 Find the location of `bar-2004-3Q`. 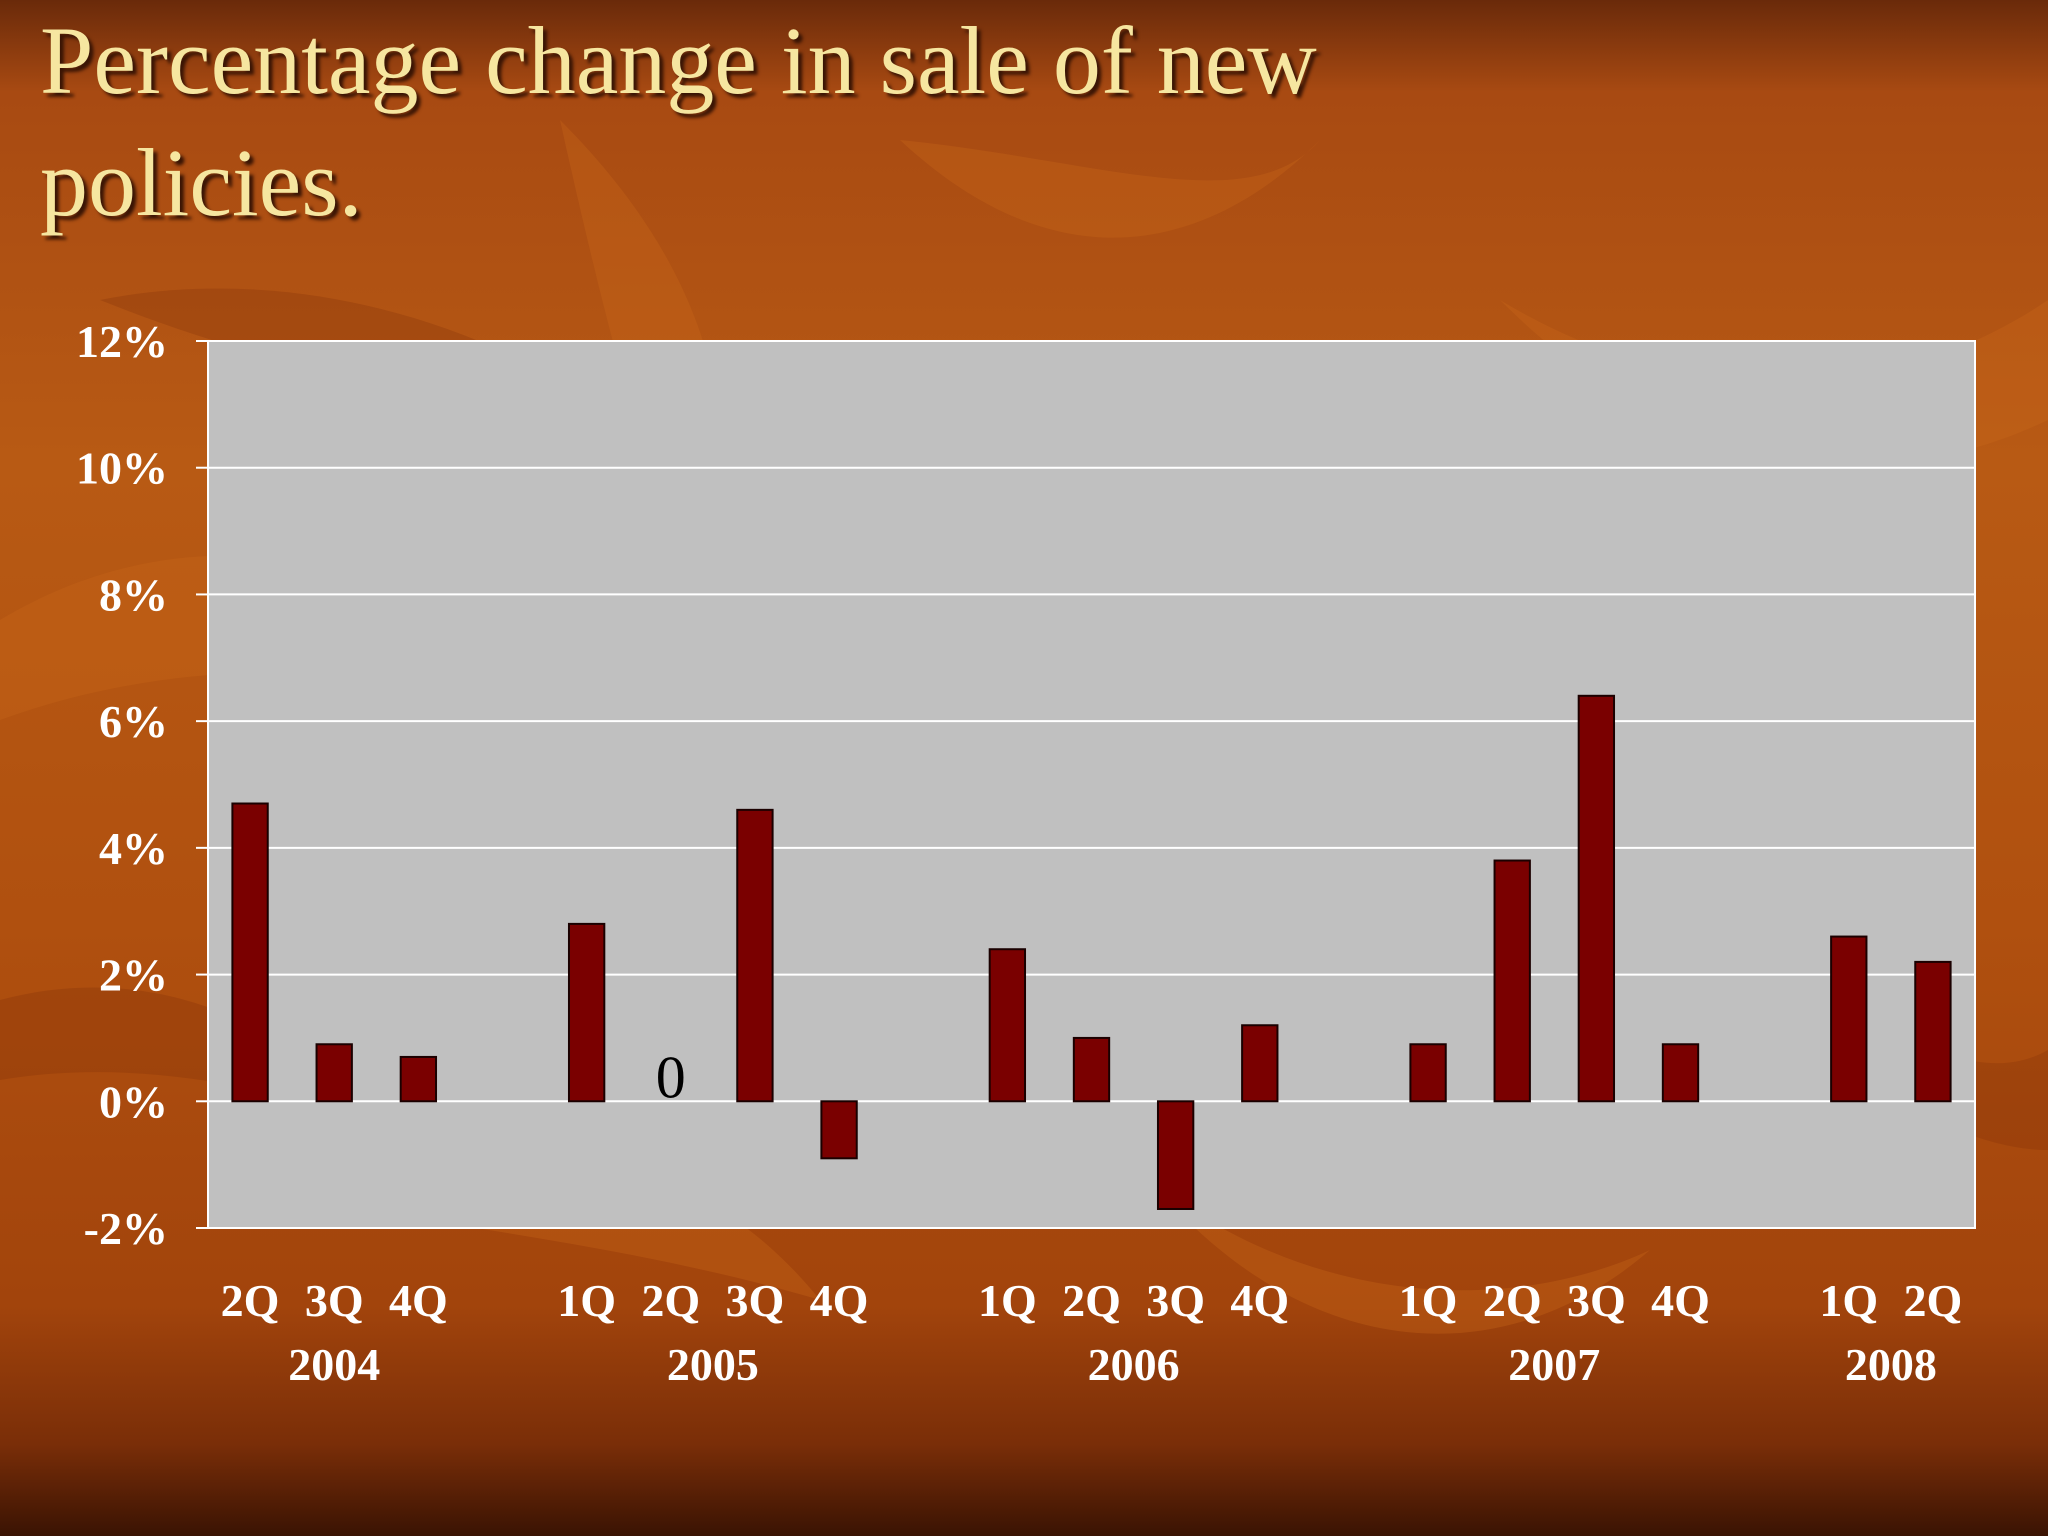

bar-2004-3Q is located at coordinates (334, 1073).